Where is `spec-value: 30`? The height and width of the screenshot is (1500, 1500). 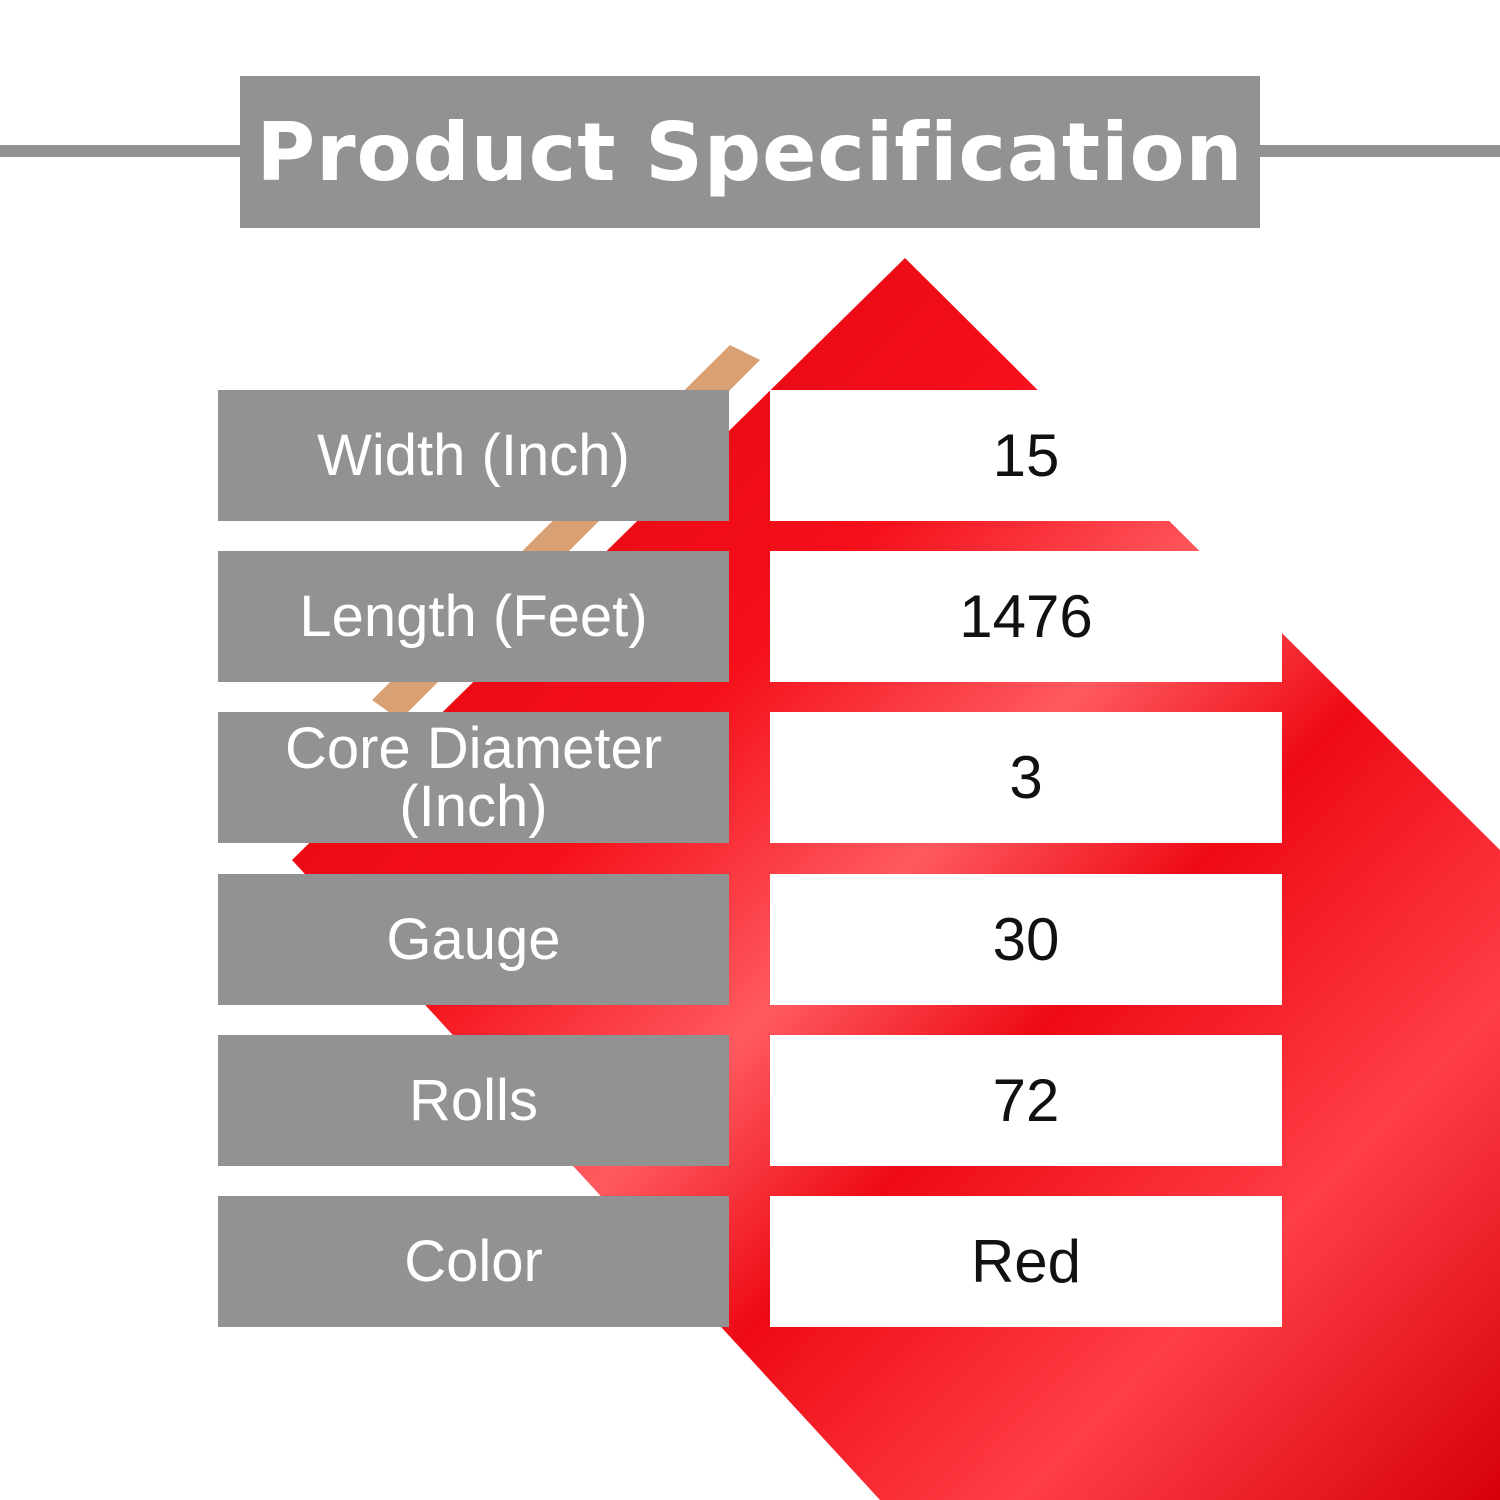 spec-value: 30 is located at coordinates (1026, 939).